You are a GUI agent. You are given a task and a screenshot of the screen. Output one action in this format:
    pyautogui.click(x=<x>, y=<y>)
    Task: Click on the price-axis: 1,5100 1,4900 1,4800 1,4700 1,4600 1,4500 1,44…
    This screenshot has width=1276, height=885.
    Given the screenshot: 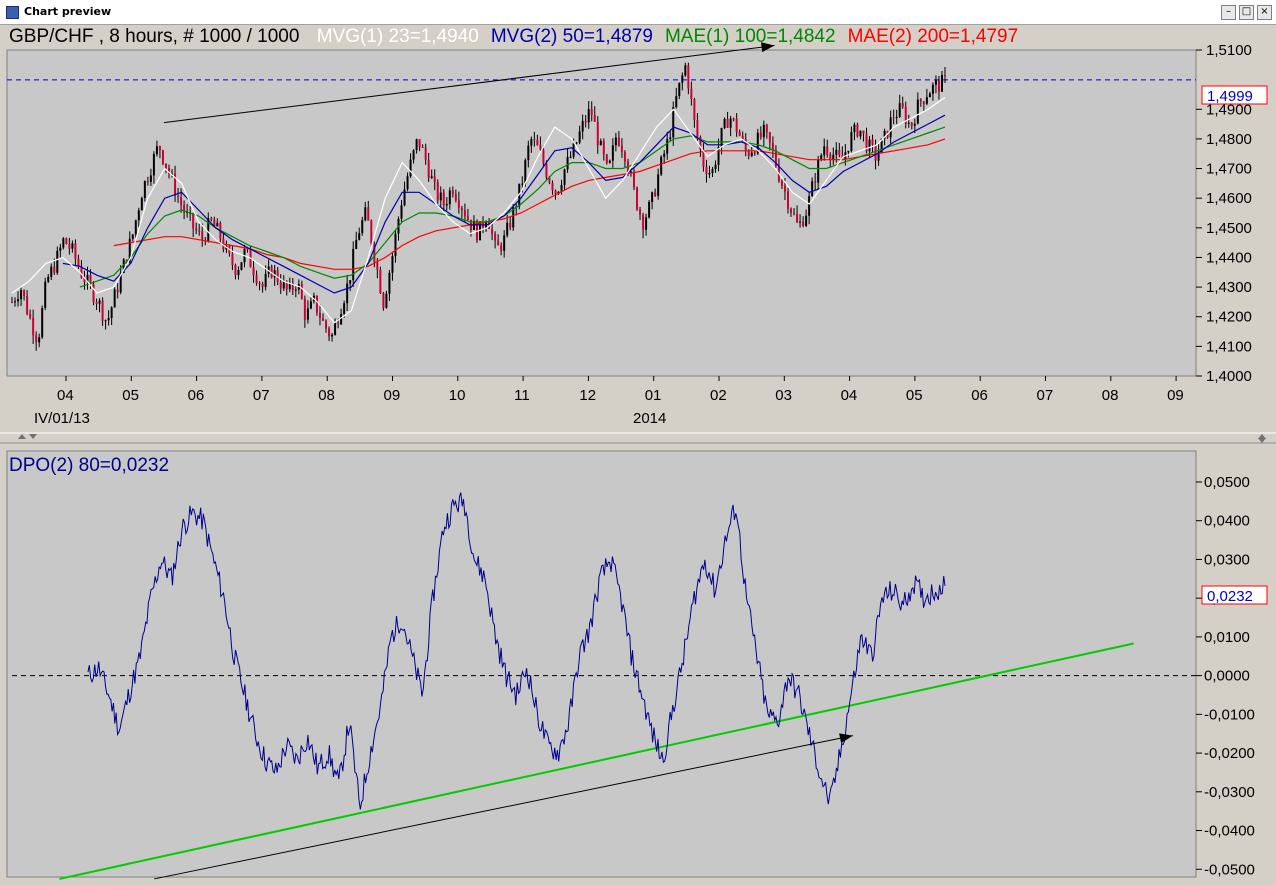 What is the action you would take?
    pyautogui.click(x=1224, y=213)
    